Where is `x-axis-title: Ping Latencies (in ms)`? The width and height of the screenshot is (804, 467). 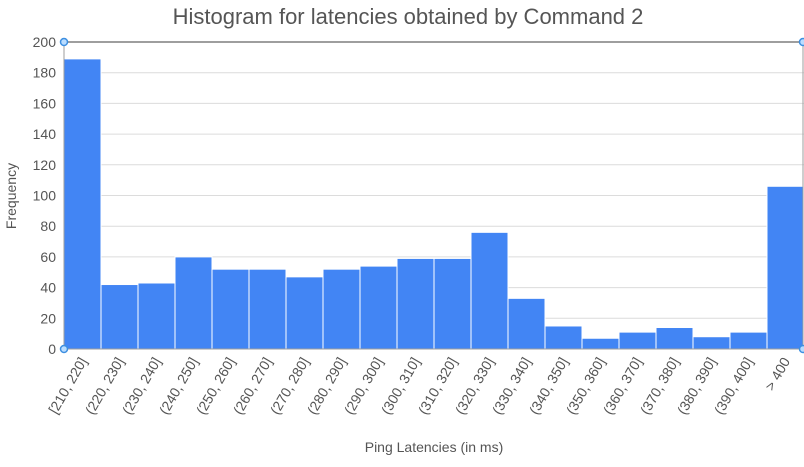
x-axis-title: Ping Latencies (in ms) is located at coordinates (434, 447).